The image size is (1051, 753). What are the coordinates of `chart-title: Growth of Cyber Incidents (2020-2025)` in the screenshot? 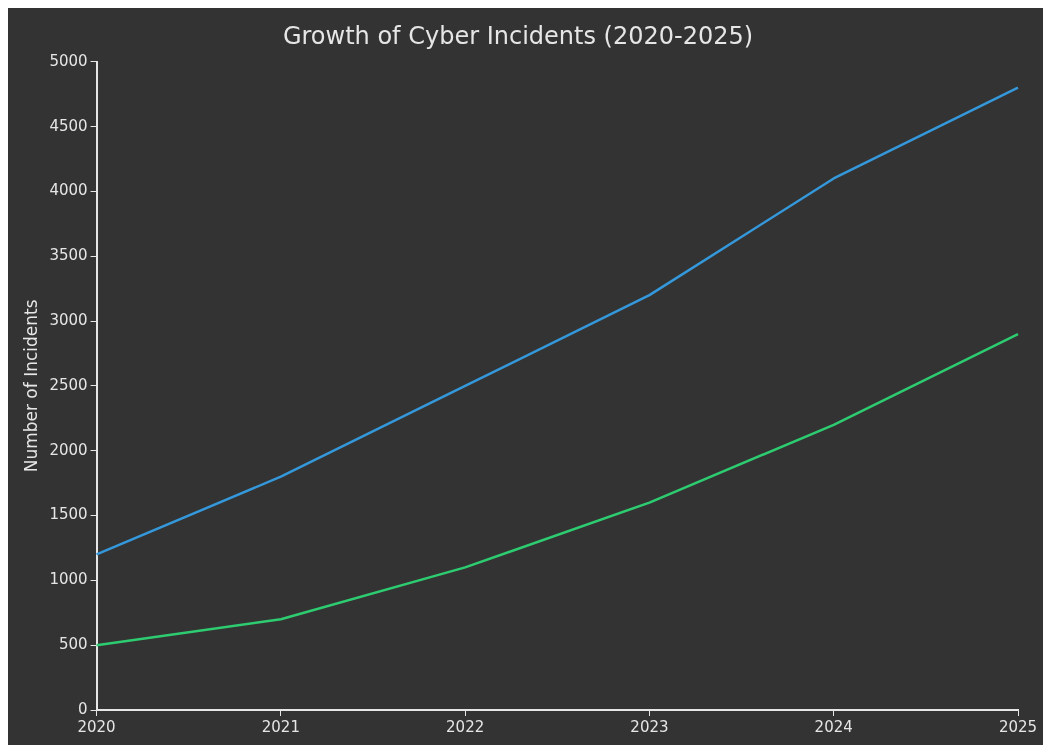 It's located at (518, 35).